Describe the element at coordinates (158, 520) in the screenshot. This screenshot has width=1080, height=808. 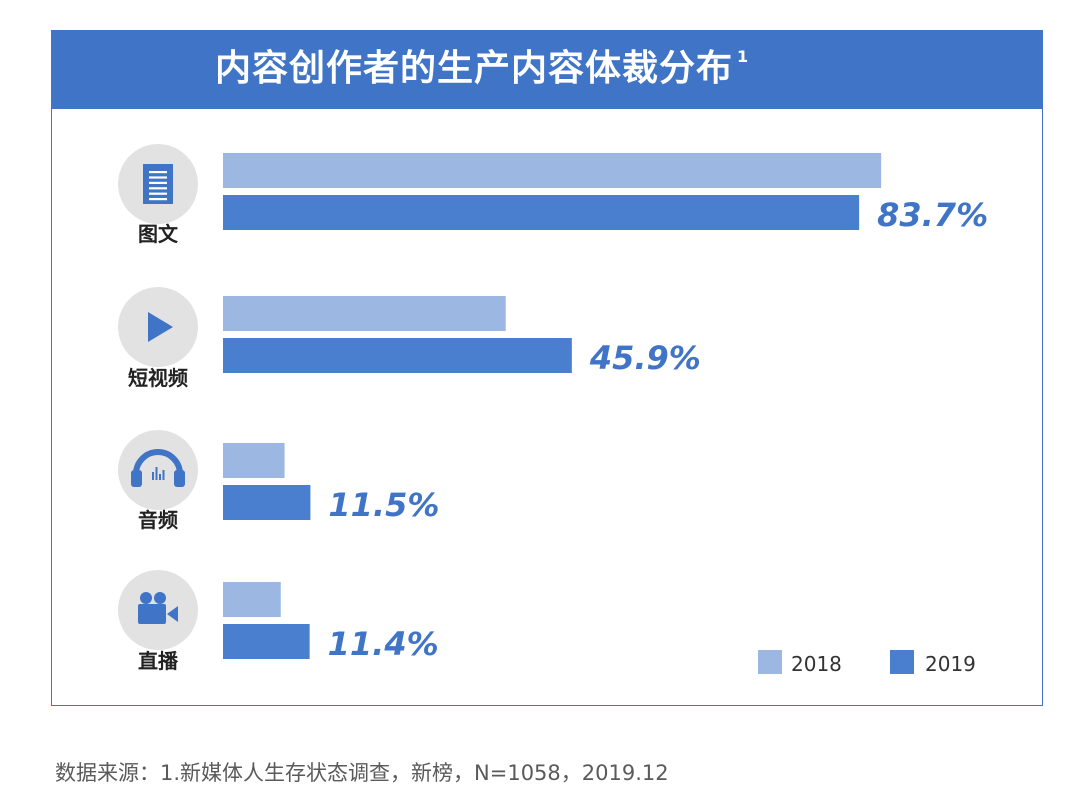
I see `category-label: 音频` at that location.